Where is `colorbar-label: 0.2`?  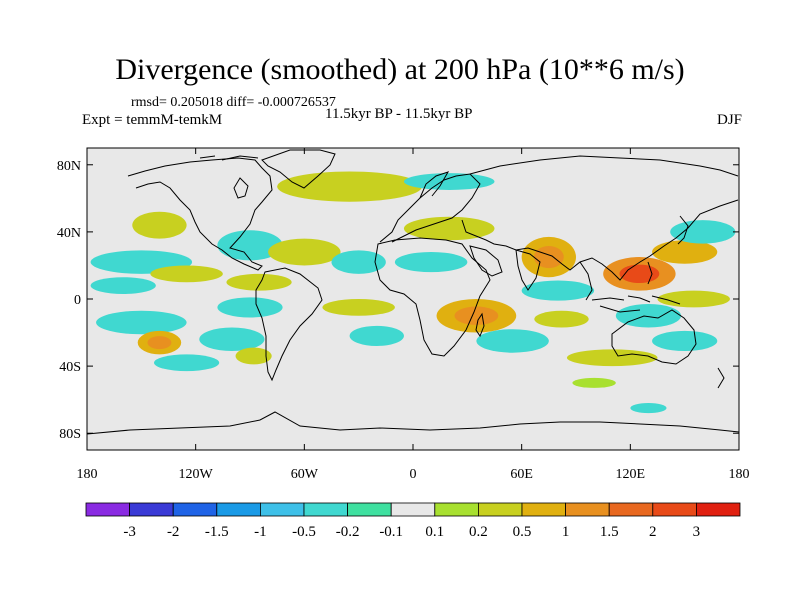 colorbar-label: 0.2 is located at coordinates (478, 532).